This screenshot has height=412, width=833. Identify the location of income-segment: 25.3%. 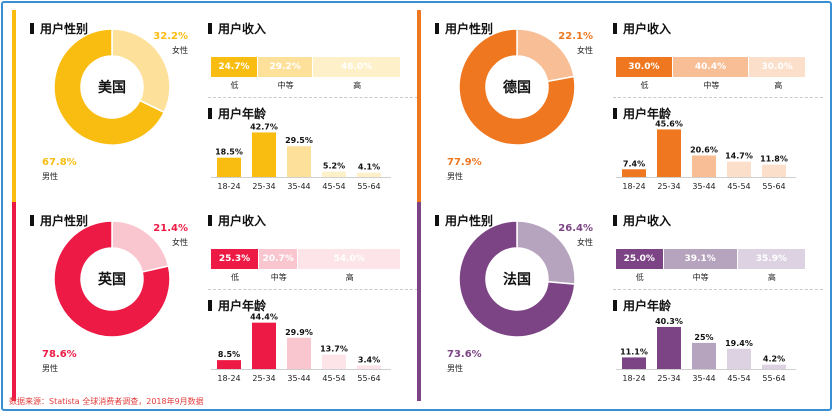
(235, 259).